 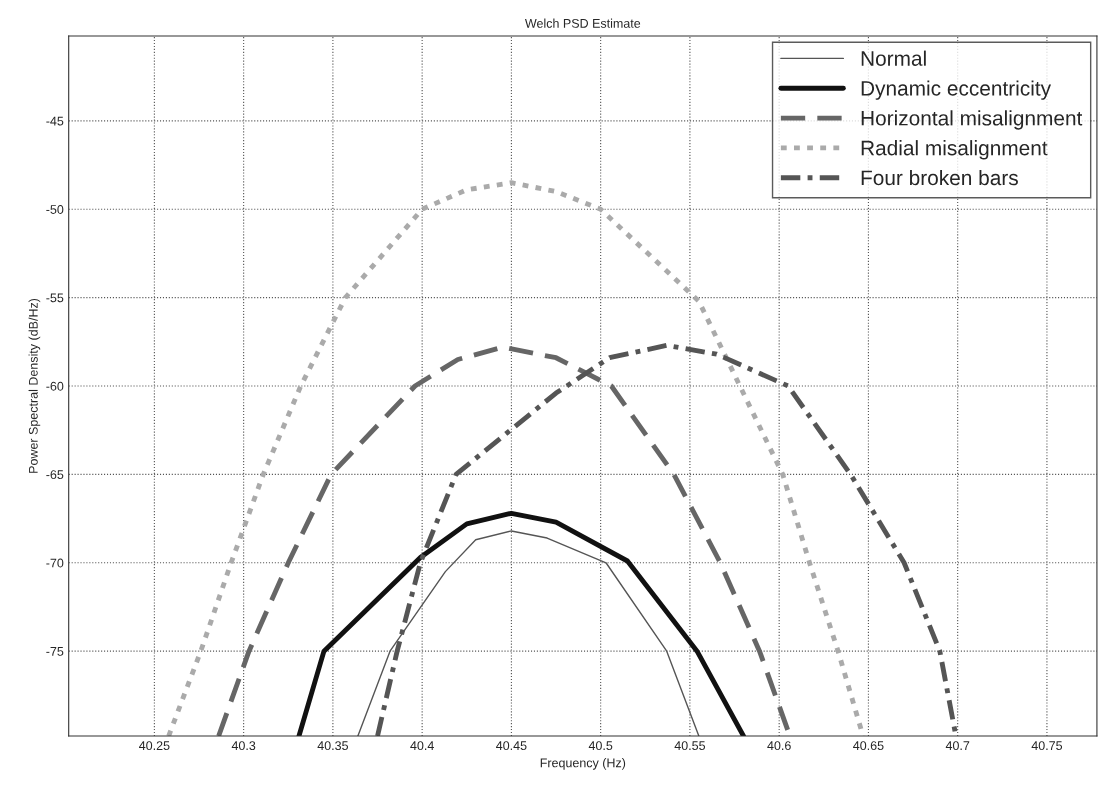 What do you see at coordinates (582, 23) in the screenshot?
I see `chart-title: Welch PSD Estimate` at bounding box center [582, 23].